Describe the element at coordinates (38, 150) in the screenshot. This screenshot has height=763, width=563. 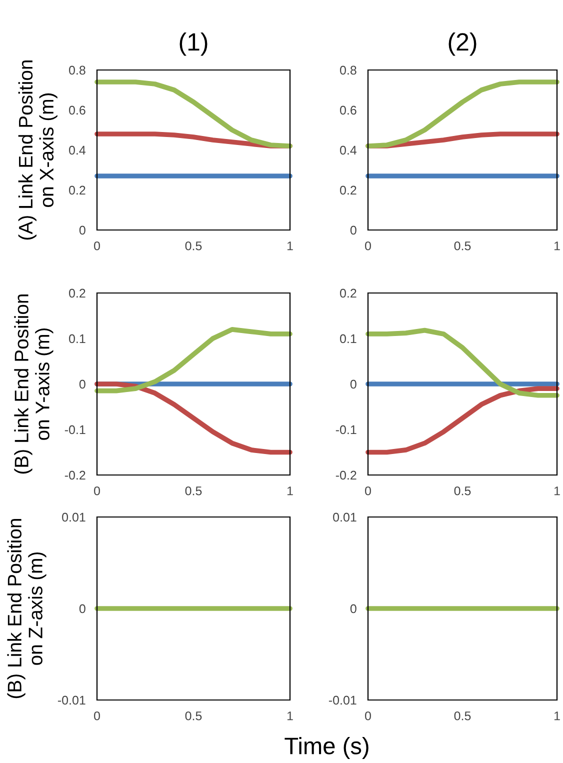
I see `y-axis-title: (A) Link End Position on X-axis (m)` at that location.